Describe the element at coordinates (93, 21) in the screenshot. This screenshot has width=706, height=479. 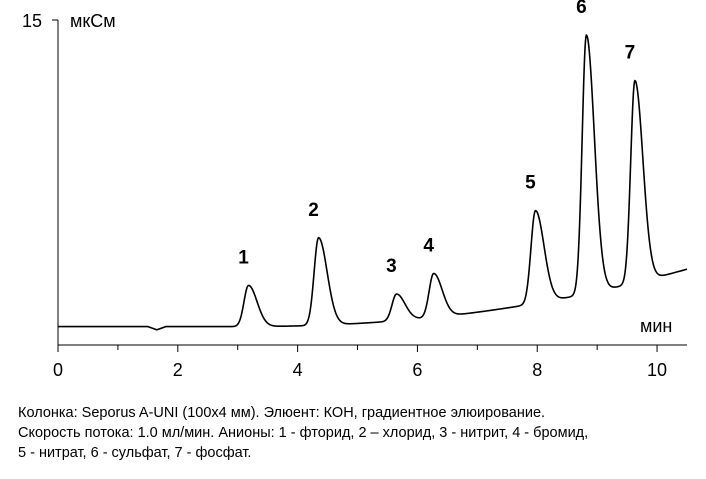
I see `y-axis-unit-label: мкСм` at that location.